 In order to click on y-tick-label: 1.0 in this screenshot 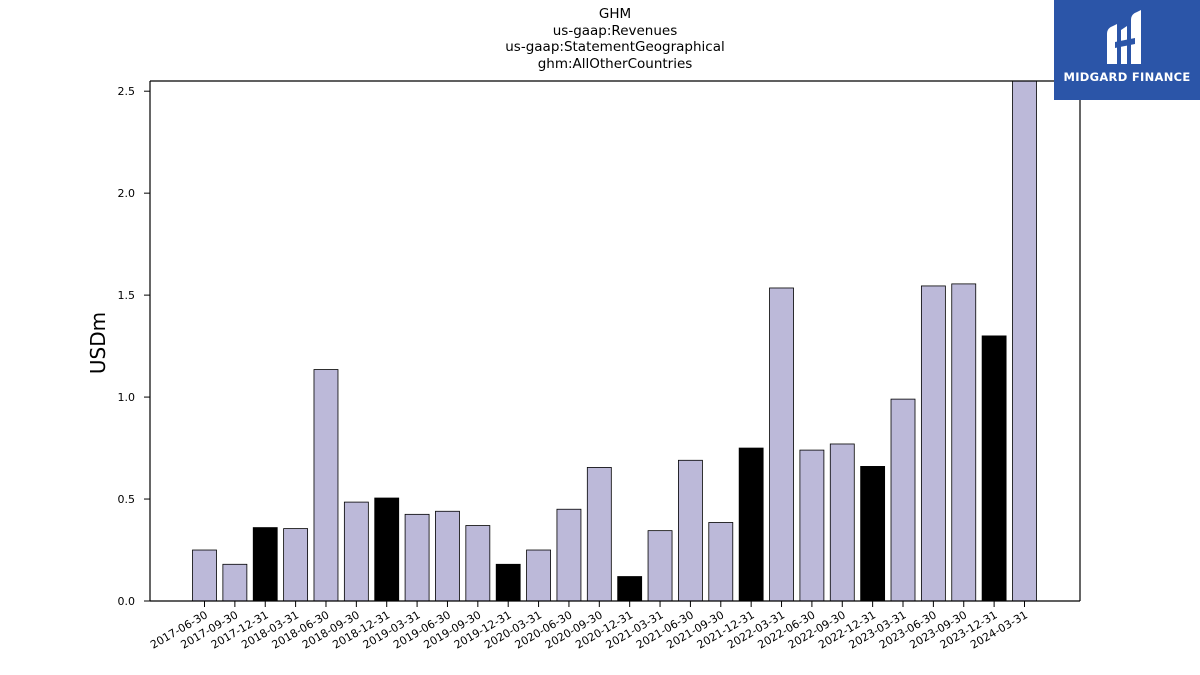, I will do `click(127, 397)`.